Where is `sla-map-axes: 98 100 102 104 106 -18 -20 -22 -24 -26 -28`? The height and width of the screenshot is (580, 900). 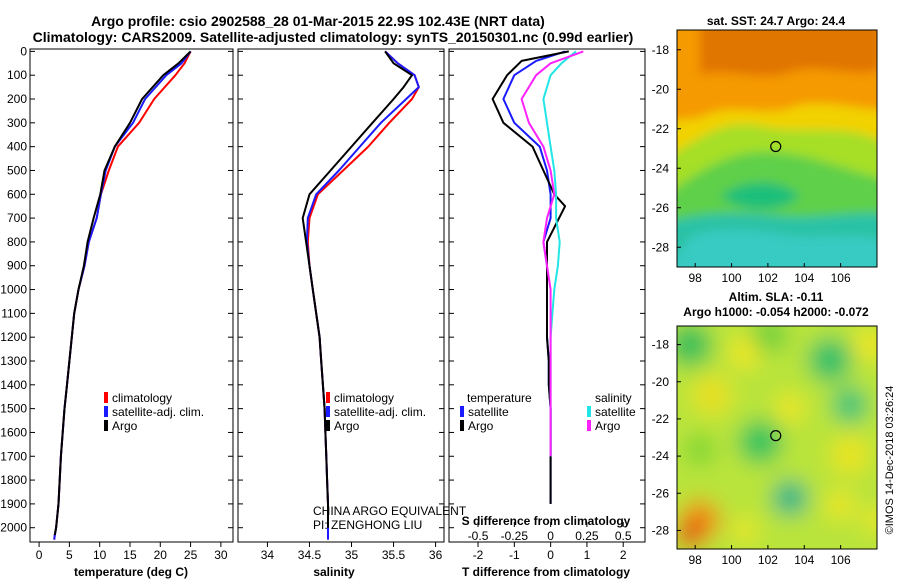
sla-map-axes: 98 100 102 104 106 -18 -20 -22 -24 -26 -28 is located at coordinates (751, 452).